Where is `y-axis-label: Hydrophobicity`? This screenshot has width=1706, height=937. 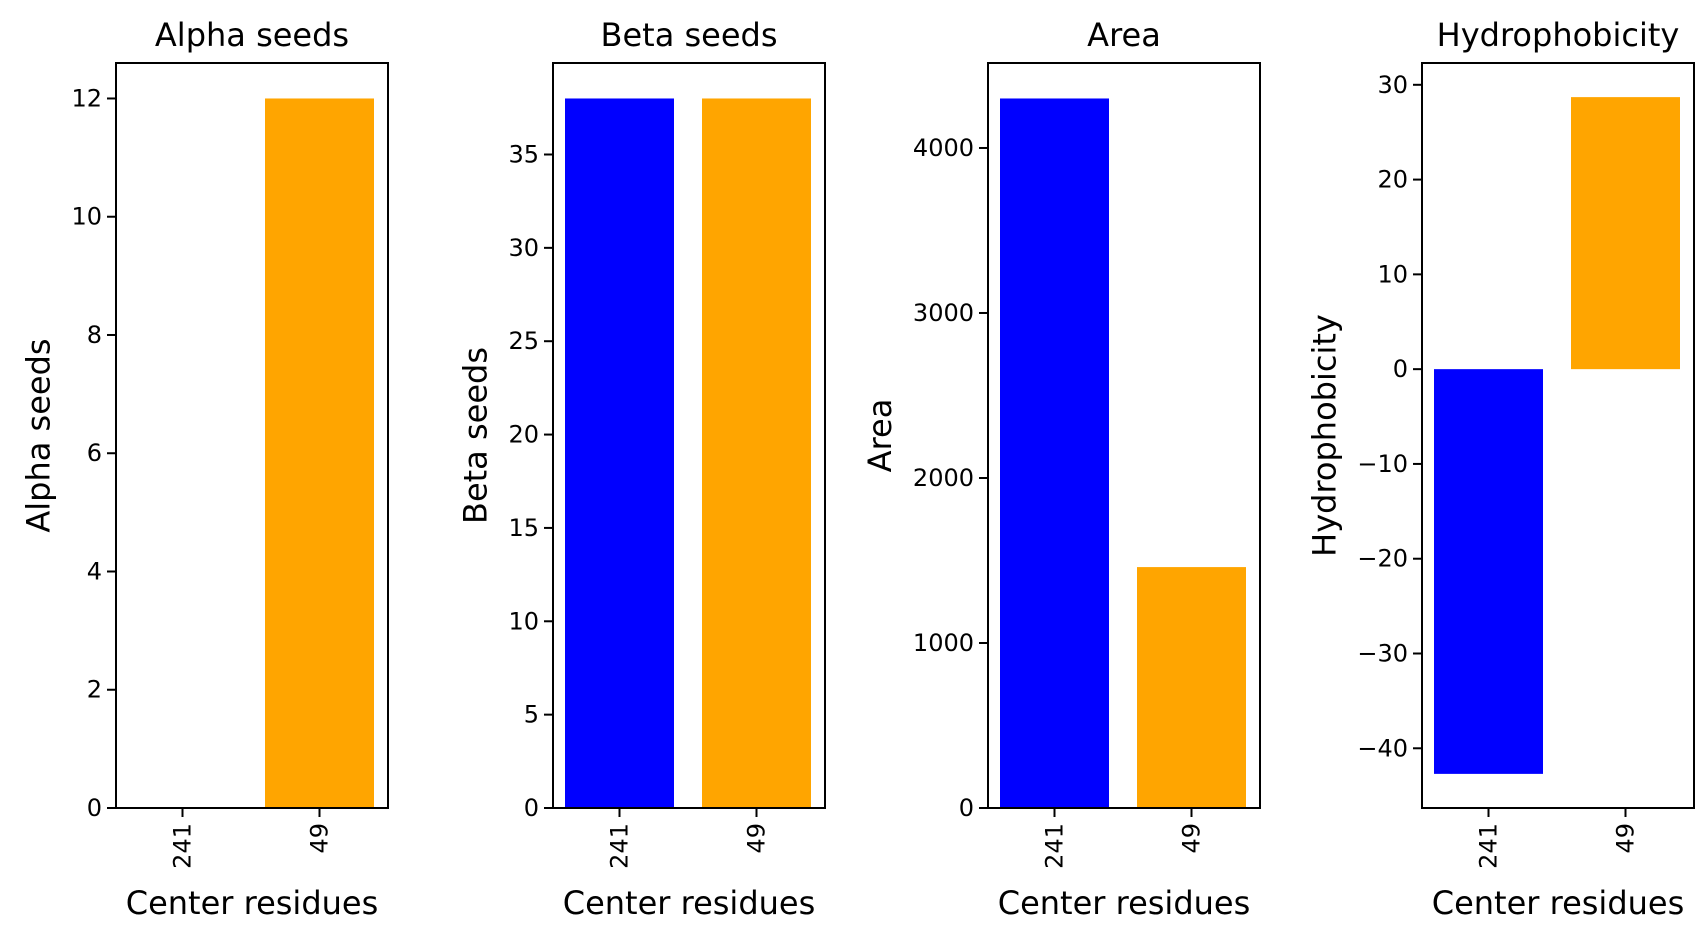
y-axis-label: Hydrophobicity is located at coordinates (1324, 435).